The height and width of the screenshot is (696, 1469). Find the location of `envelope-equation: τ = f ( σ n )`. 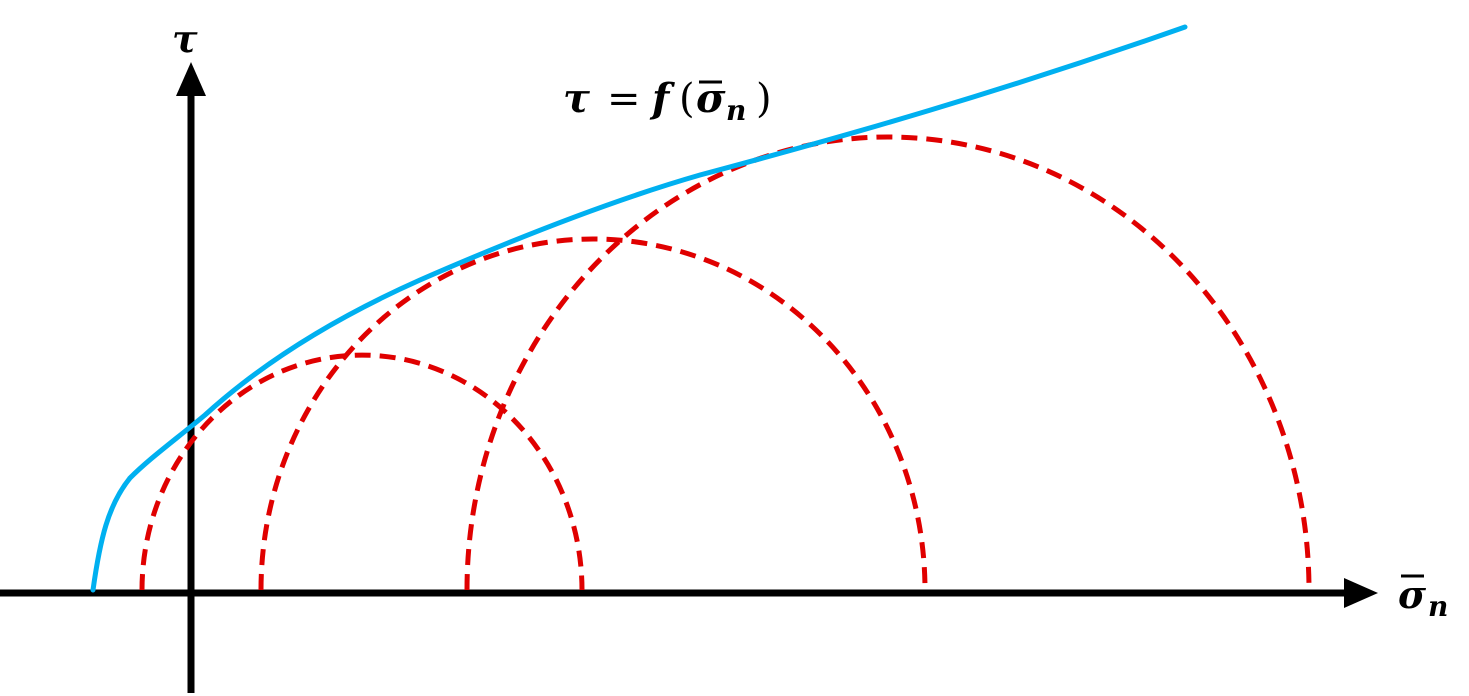

envelope-equation: τ = f ( σ n ) is located at coordinates (667, 101).